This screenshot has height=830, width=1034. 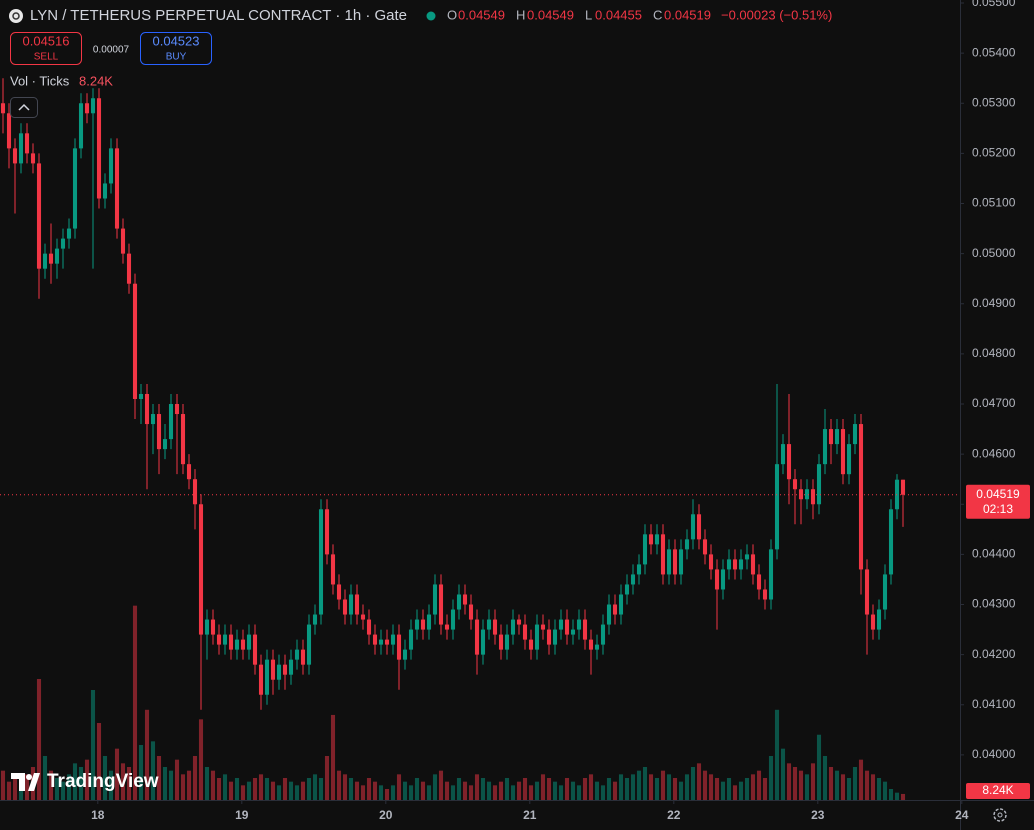 I want to click on sell-button-frame, so click(x=46, y=48).